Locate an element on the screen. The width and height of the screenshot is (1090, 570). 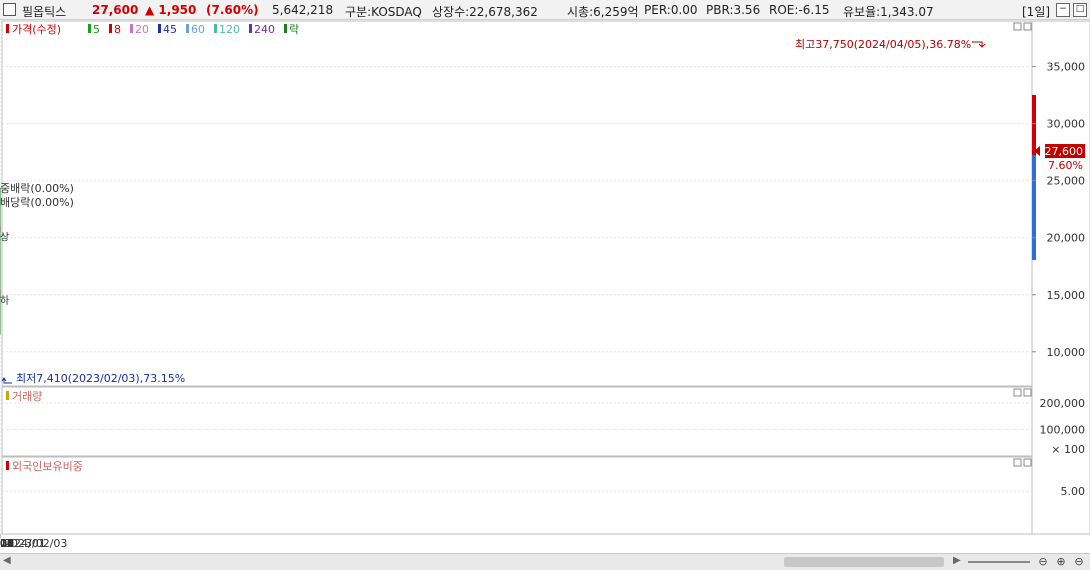
header-checkbox is located at coordinates (9, 9).